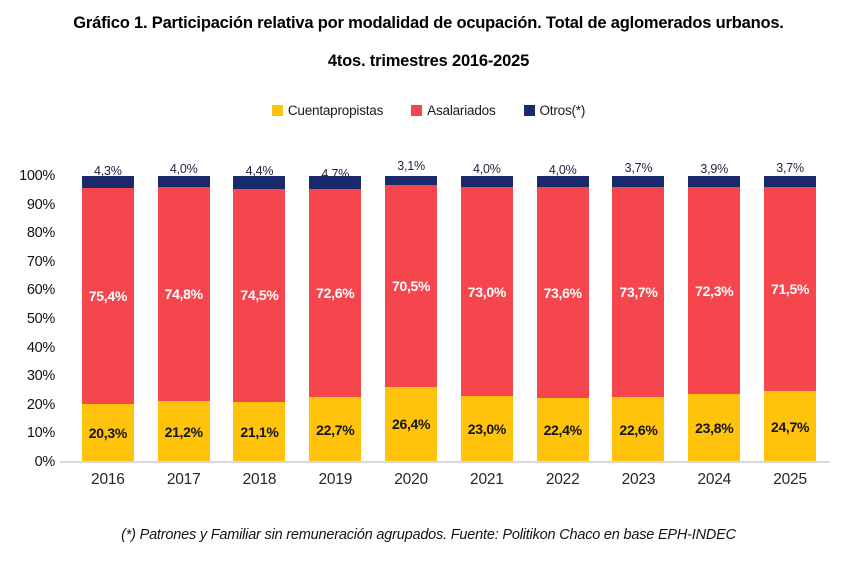 The width and height of the screenshot is (857, 561). What do you see at coordinates (40, 433) in the screenshot?
I see `y-axis-tick-label: 10%` at bounding box center [40, 433].